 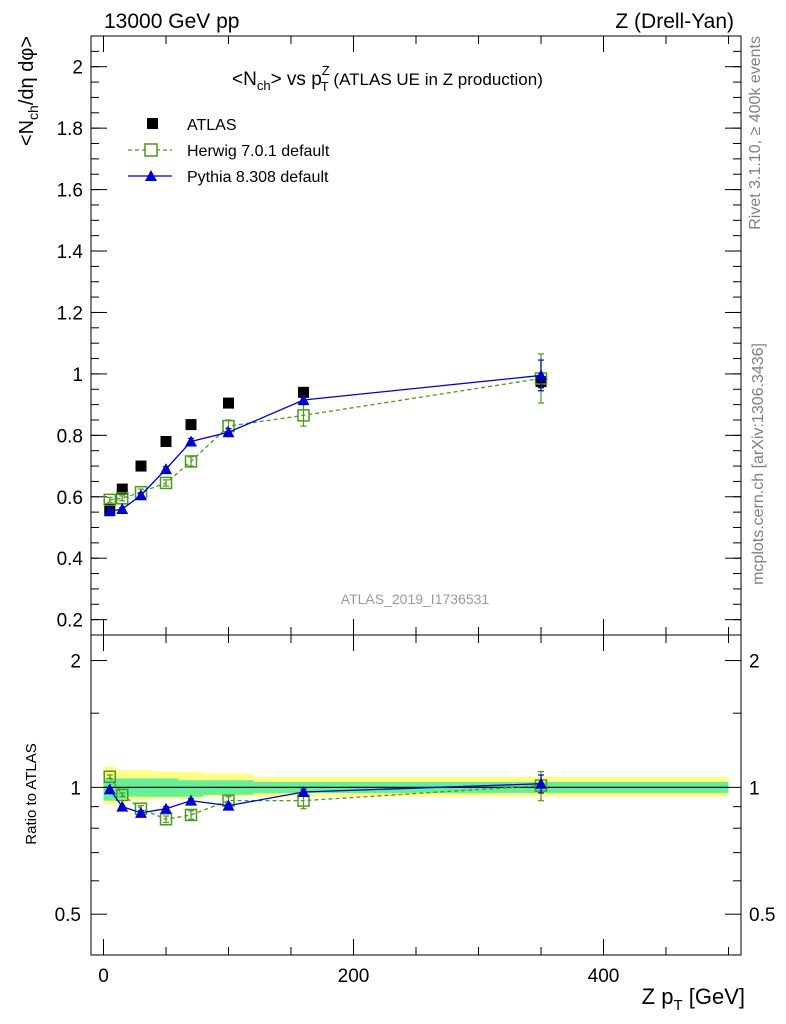 I want to click on chart-title: <Nch> vs pZ T (ATLAS UE in Z production), so click(x=387, y=78).